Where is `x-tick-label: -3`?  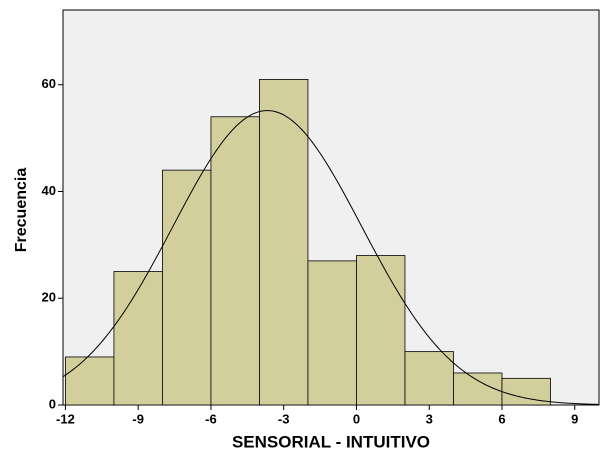
x-tick-label: -3 is located at coordinates (284, 418).